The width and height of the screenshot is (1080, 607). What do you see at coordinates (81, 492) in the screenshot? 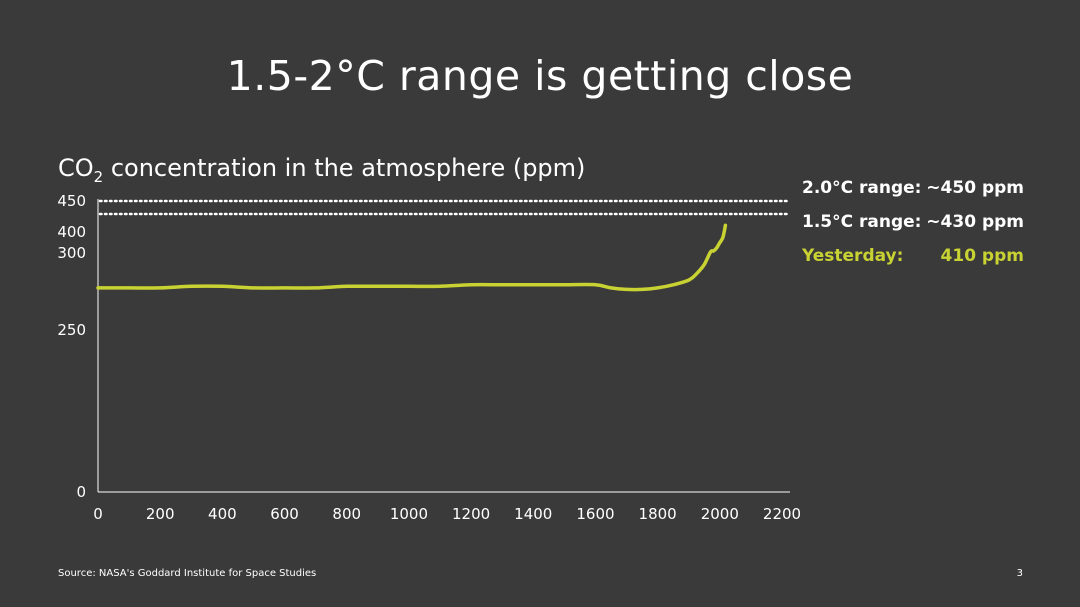
I see `y-tick-label: 0` at bounding box center [81, 492].